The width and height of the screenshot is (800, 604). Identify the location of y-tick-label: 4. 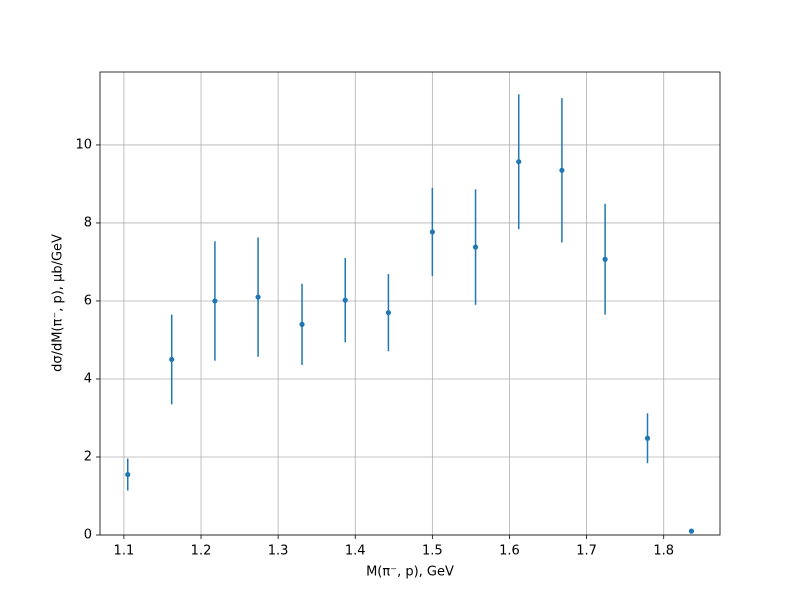
(88, 378).